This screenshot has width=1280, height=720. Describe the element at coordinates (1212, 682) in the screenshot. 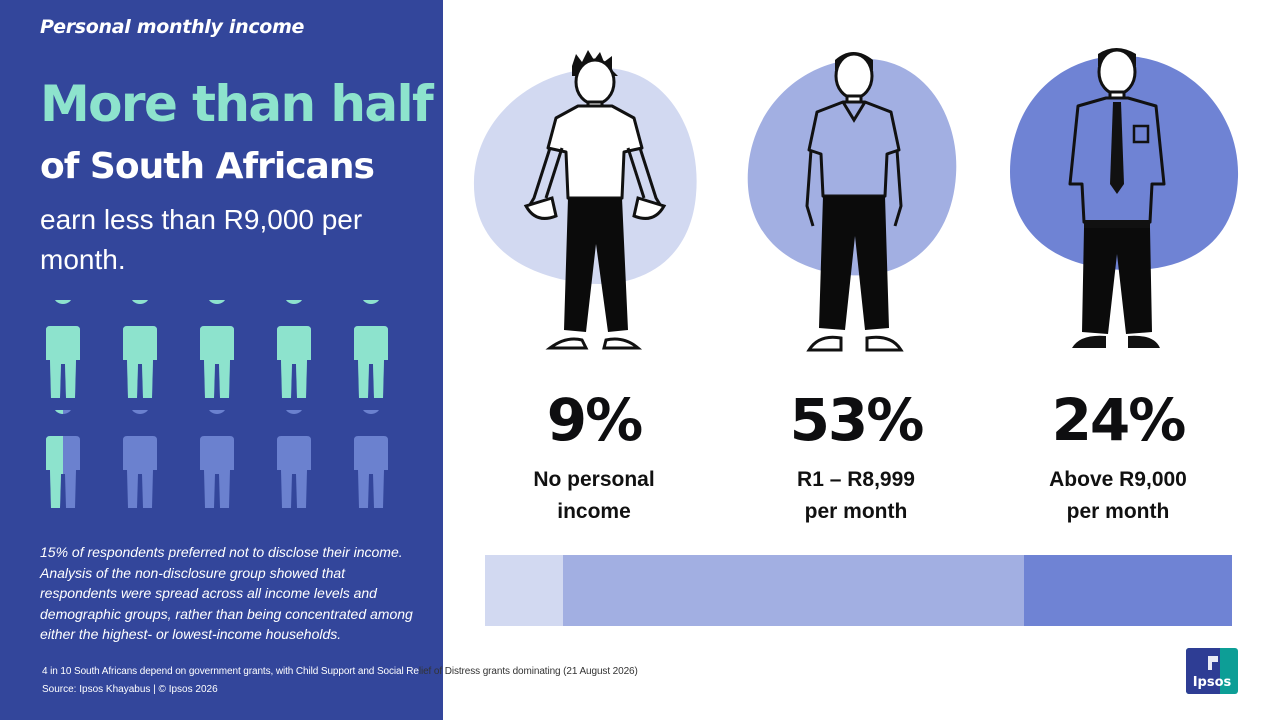

I see `logo-text: Ipsos` at that location.